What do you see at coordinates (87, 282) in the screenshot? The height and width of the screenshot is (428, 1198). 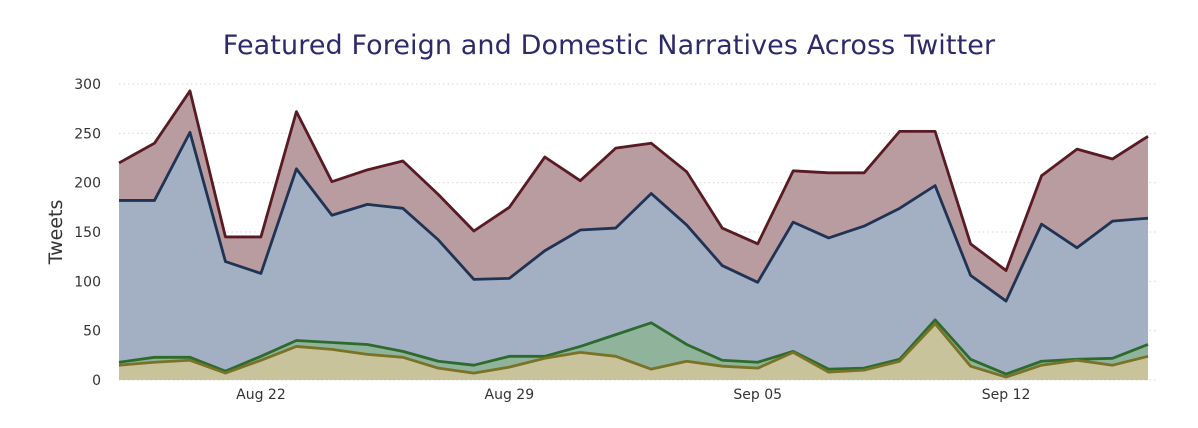 I see `y-tick-label: 100` at bounding box center [87, 282].